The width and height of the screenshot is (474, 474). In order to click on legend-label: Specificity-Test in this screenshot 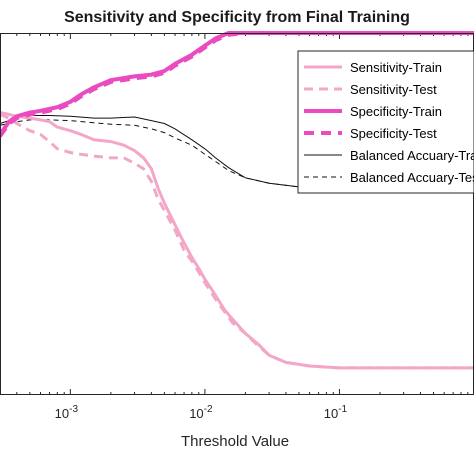, I will do `click(393, 133)`.